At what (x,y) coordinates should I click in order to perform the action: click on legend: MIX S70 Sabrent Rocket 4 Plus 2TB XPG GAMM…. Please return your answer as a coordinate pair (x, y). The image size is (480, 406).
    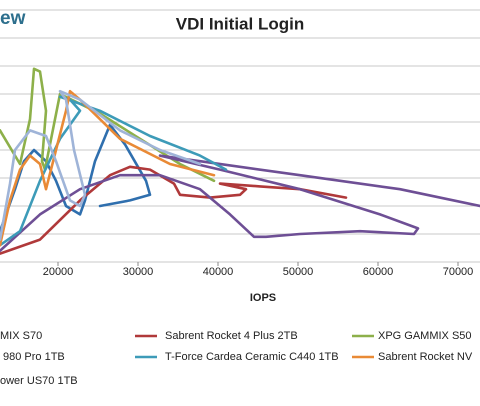
    Looking at the image, I should click on (236, 358).